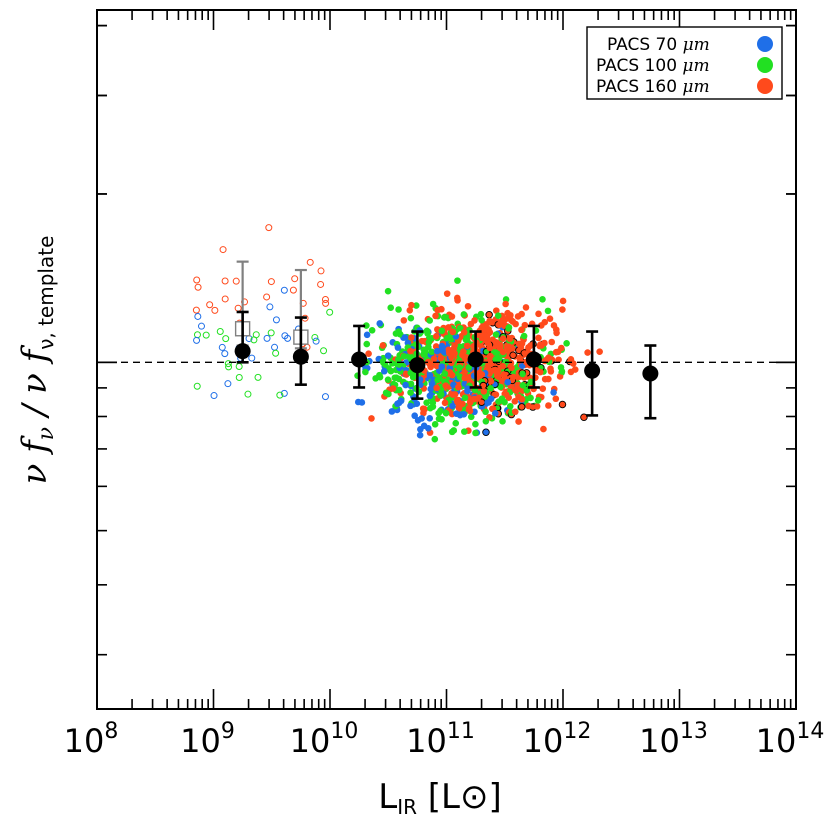 This screenshot has height=818, width=830. What do you see at coordinates (765, 86) in the screenshot?
I see `legend-marker-160um` at bounding box center [765, 86].